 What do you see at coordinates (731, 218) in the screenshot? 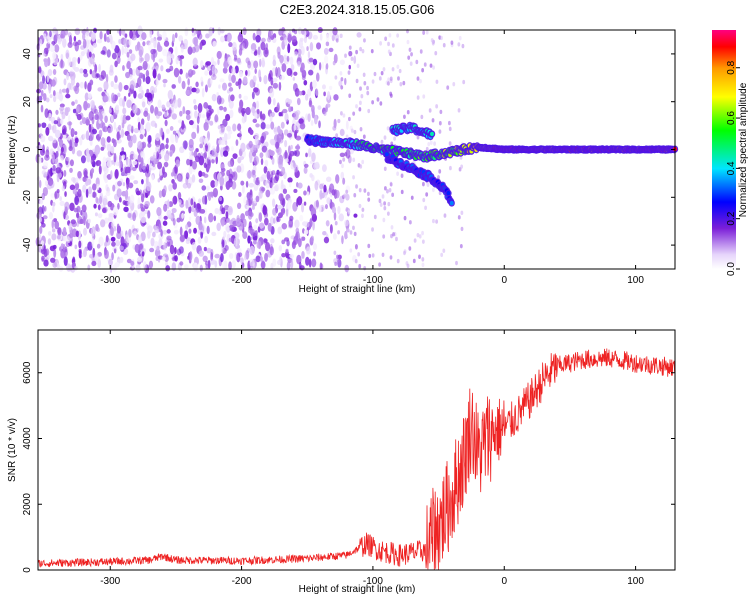
I see `colorbar-tick-label: 0.2` at bounding box center [731, 218].